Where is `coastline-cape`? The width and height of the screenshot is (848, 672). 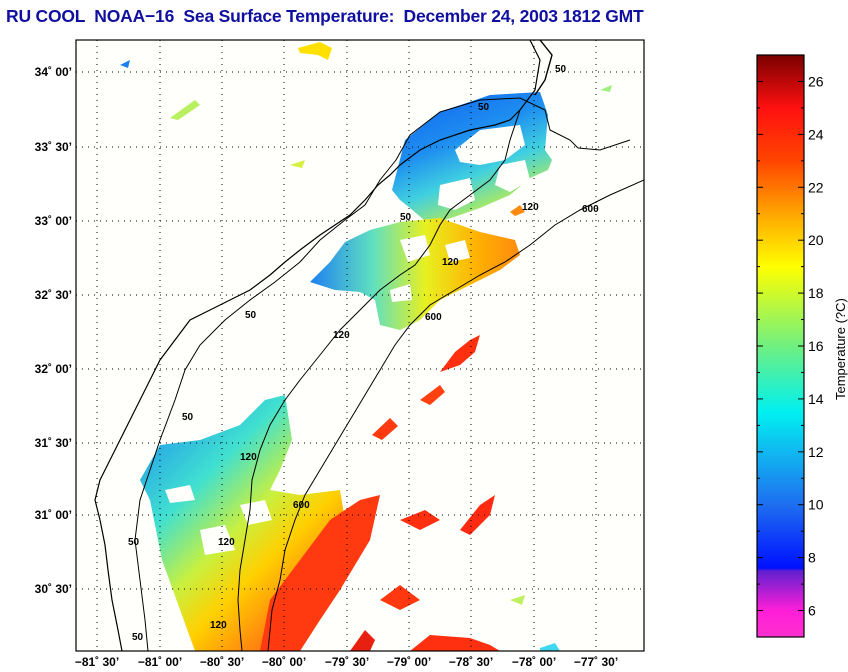
coastline-cape is located at coordinates (543, 68).